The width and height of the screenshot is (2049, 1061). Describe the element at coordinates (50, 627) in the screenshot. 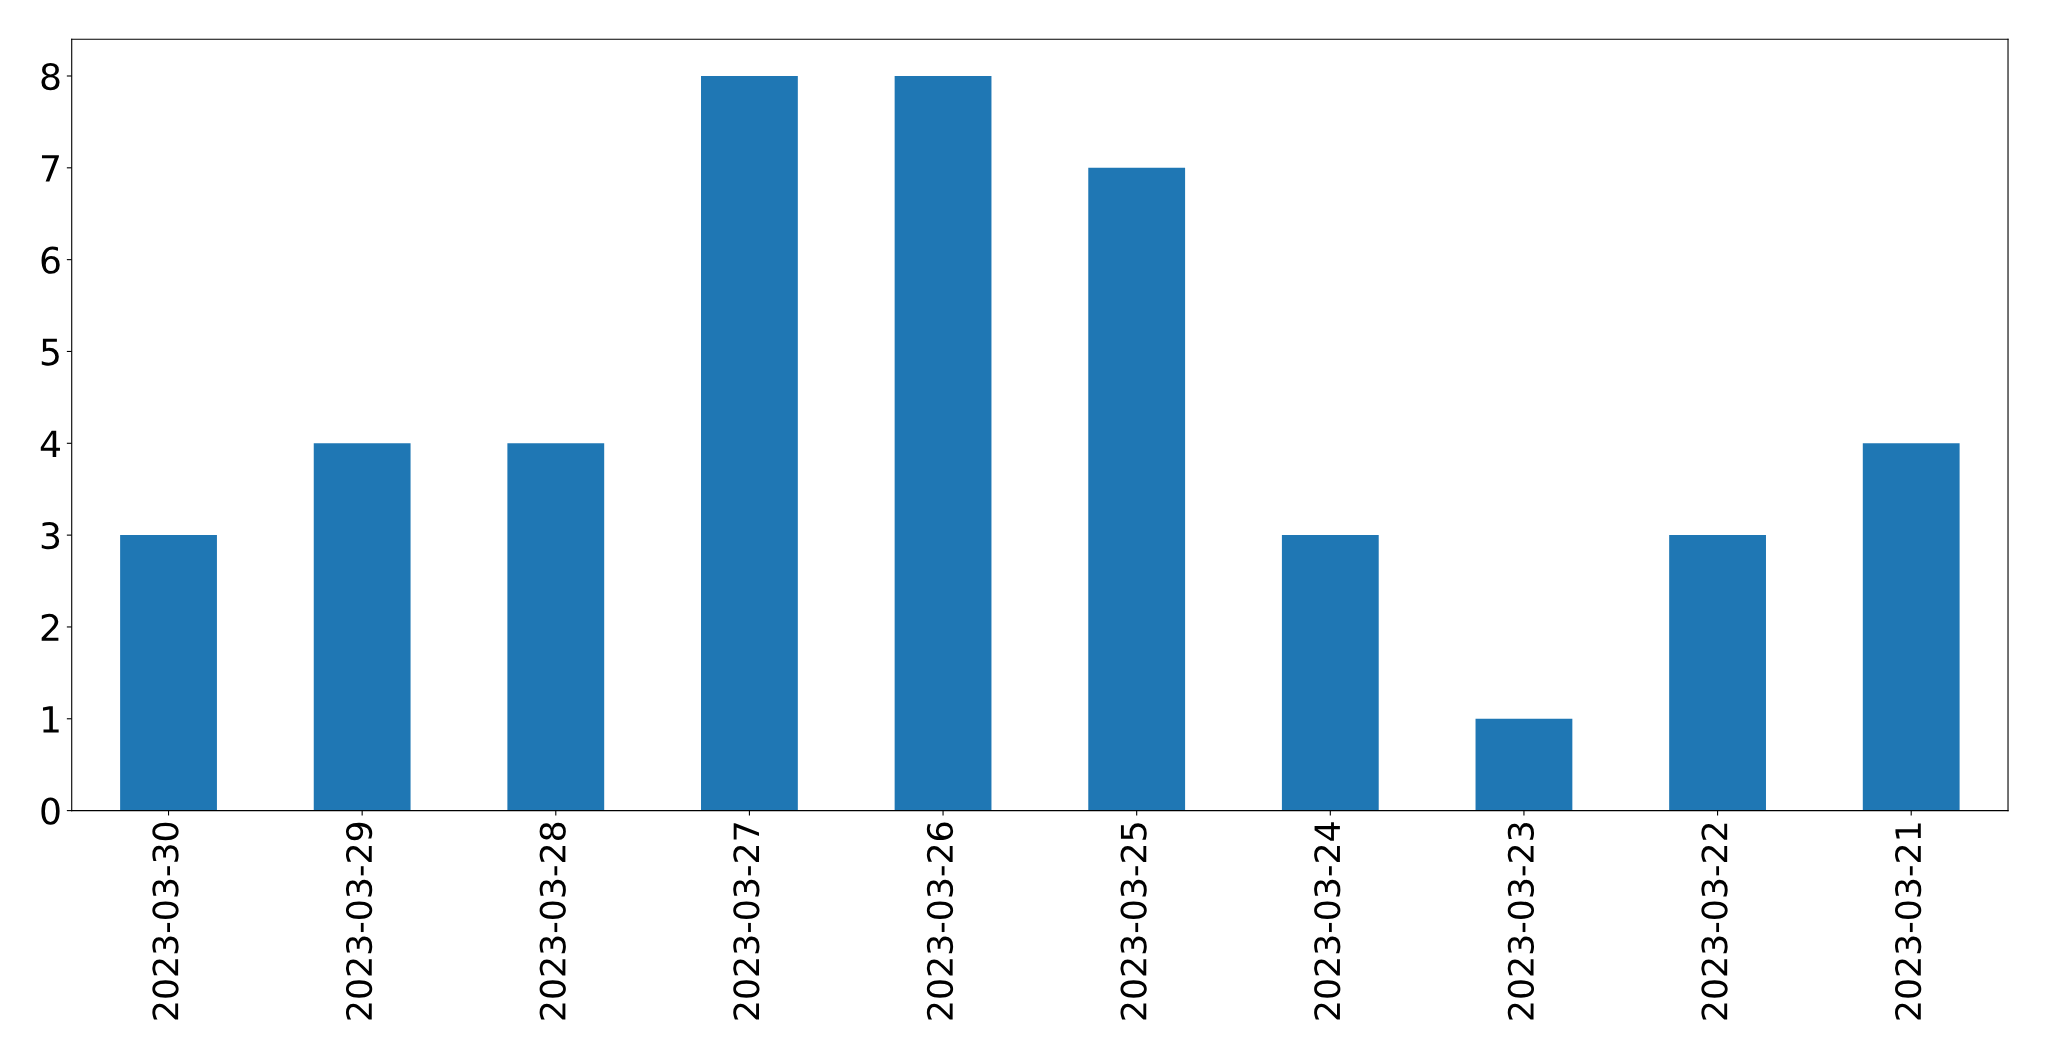

I see `y-tick-label: 2` at that location.